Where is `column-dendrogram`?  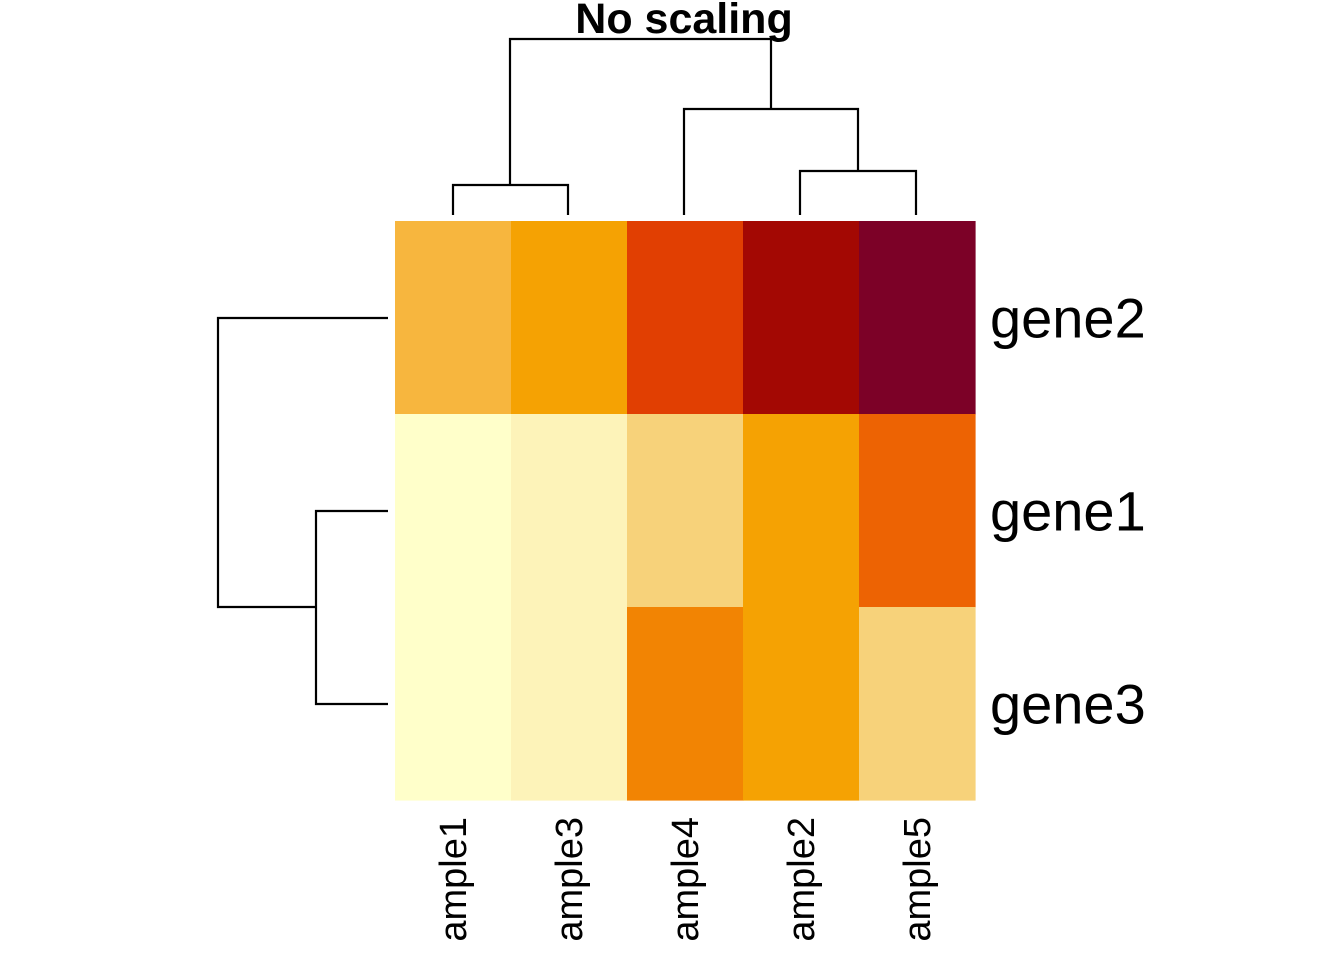 column-dendrogram is located at coordinates (684, 126).